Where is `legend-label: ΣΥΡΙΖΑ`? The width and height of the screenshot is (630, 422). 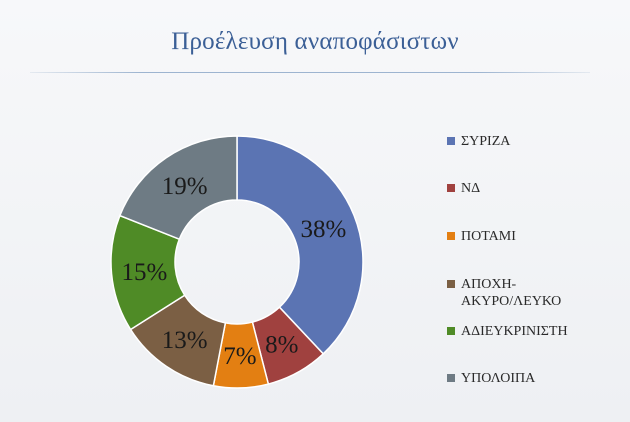
legend-label: ΣΥΡΙΖΑ is located at coordinates (486, 141).